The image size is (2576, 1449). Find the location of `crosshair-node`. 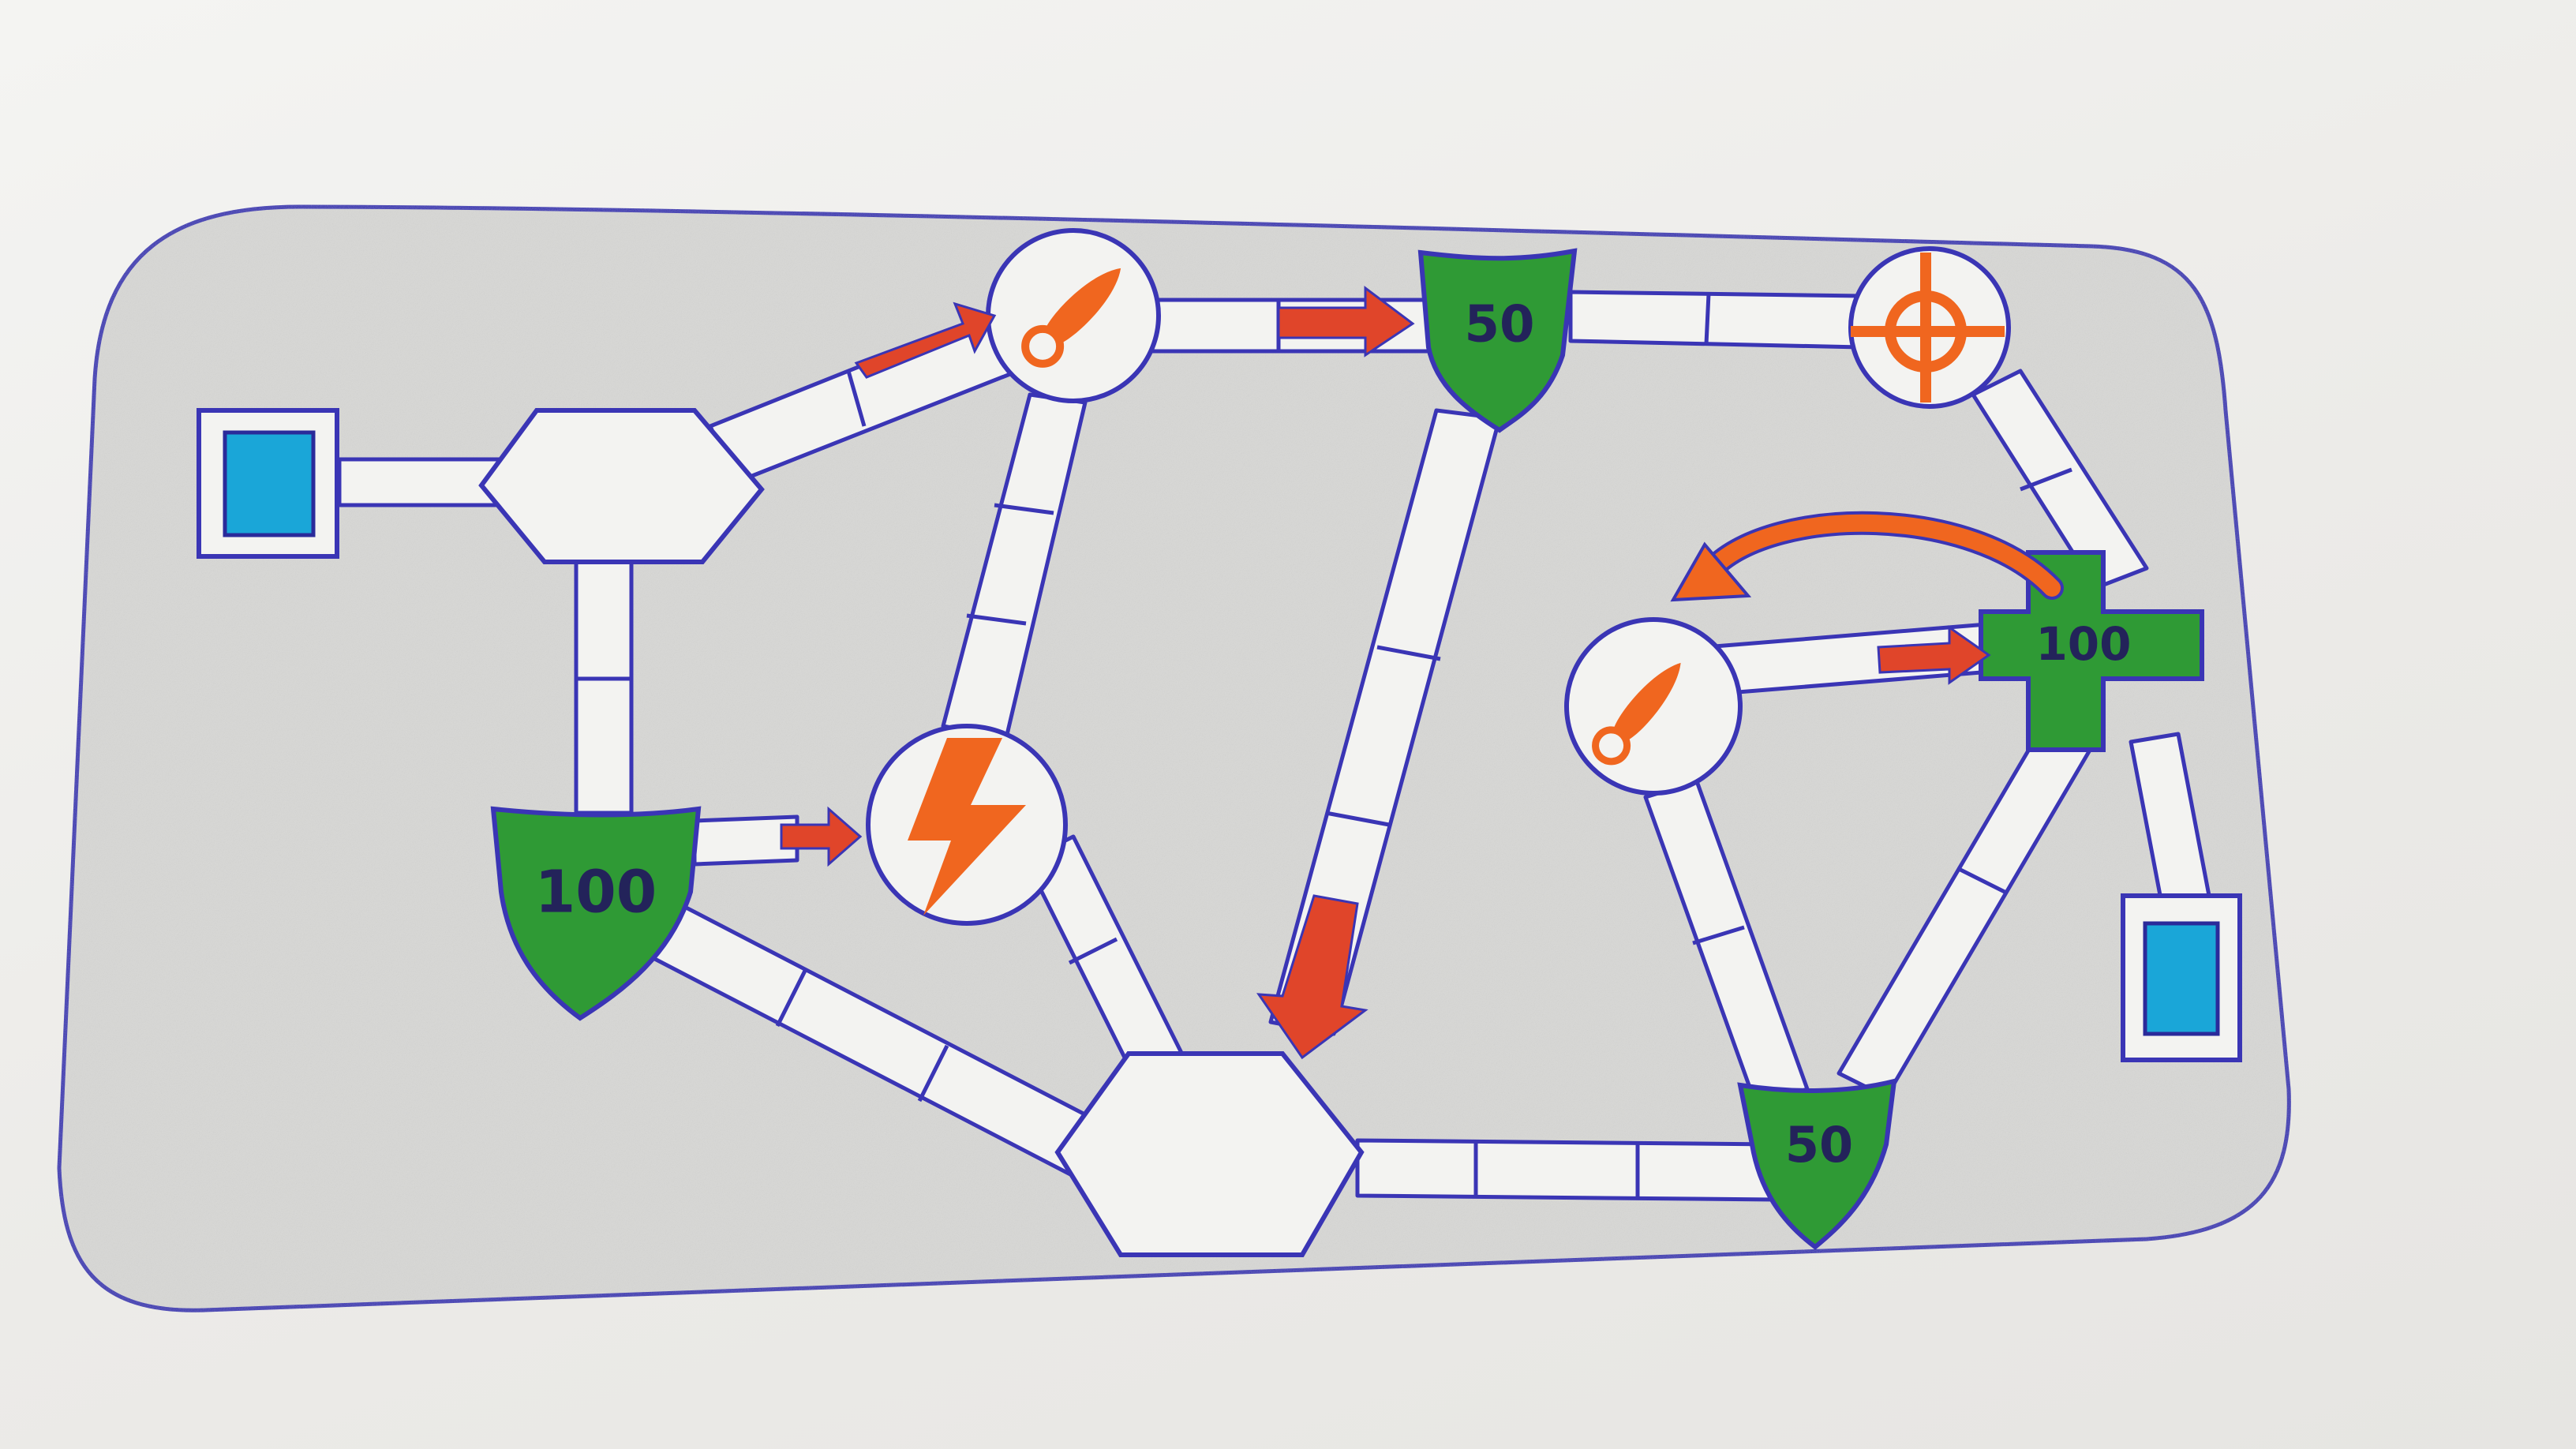

crosshair-node is located at coordinates (1929, 327).